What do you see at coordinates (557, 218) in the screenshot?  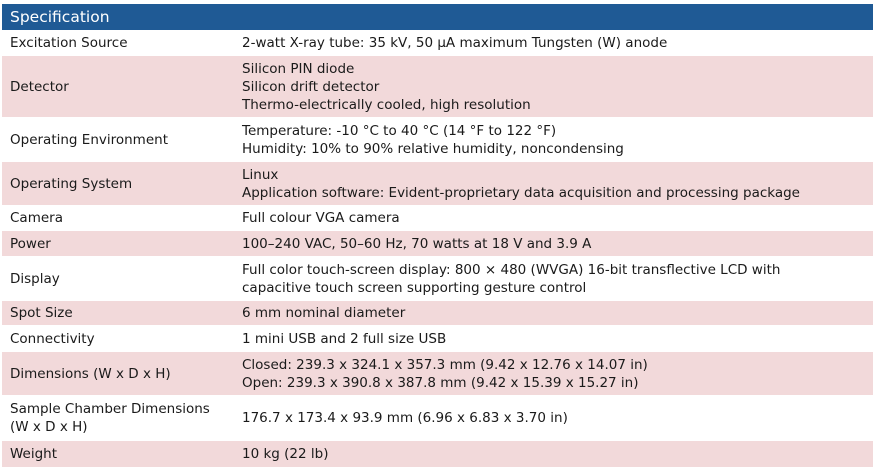 I see `row-value: Full colour VGA camera` at bounding box center [557, 218].